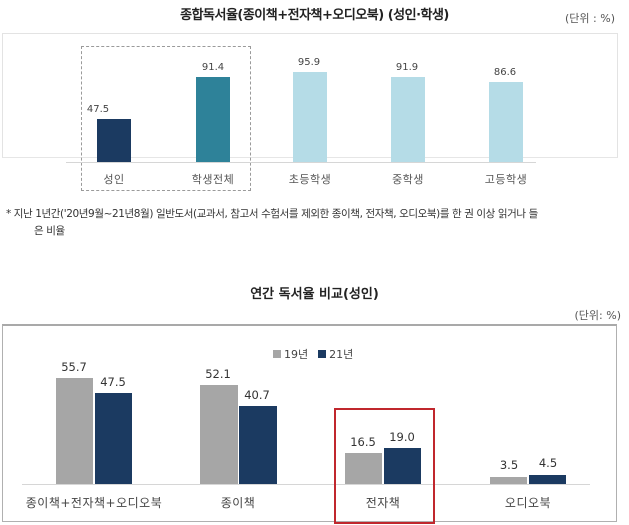 The width and height of the screenshot is (629, 525). Describe the element at coordinates (219, 434) in the screenshot. I see `bar-19-paper` at that location.